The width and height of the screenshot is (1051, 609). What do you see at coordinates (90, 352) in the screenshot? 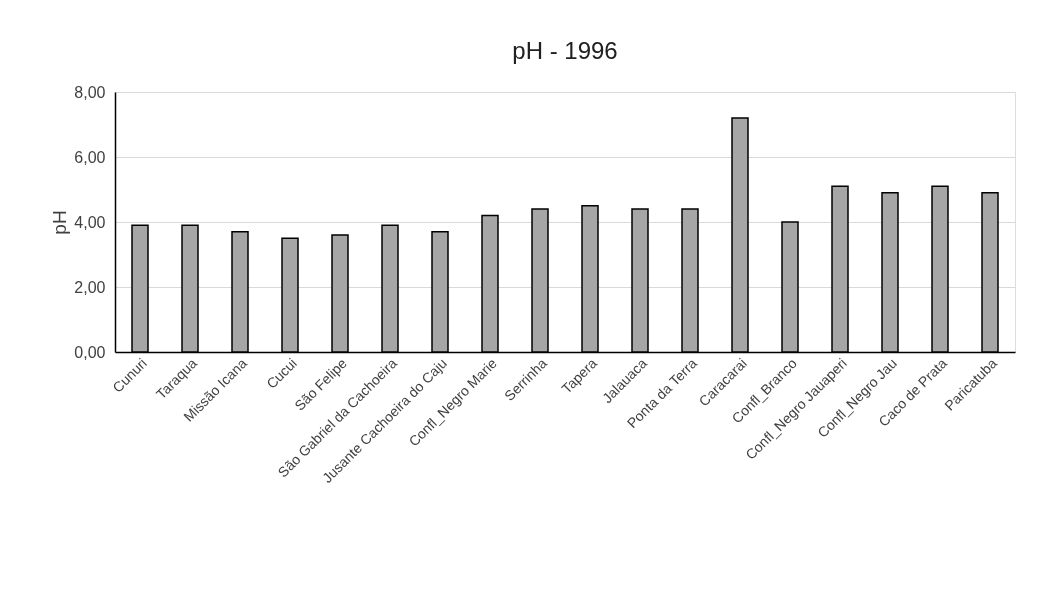
I see `y-tick-label: 0,00` at bounding box center [90, 352].